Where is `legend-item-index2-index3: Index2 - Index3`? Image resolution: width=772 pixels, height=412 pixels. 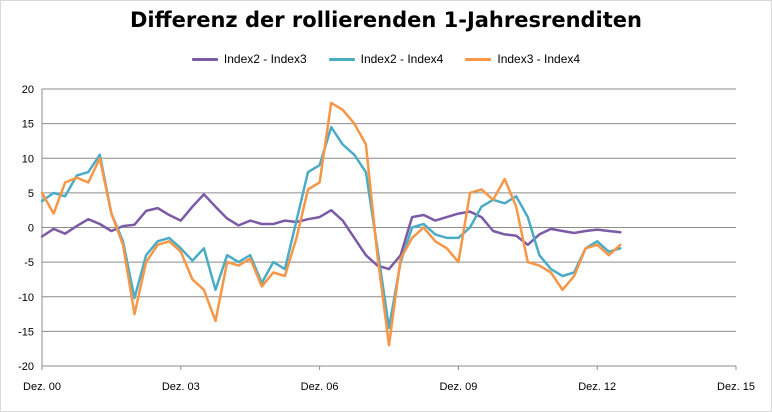 legend-item-index2-index3: Index2 - Index3 is located at coordinates (249, 59).